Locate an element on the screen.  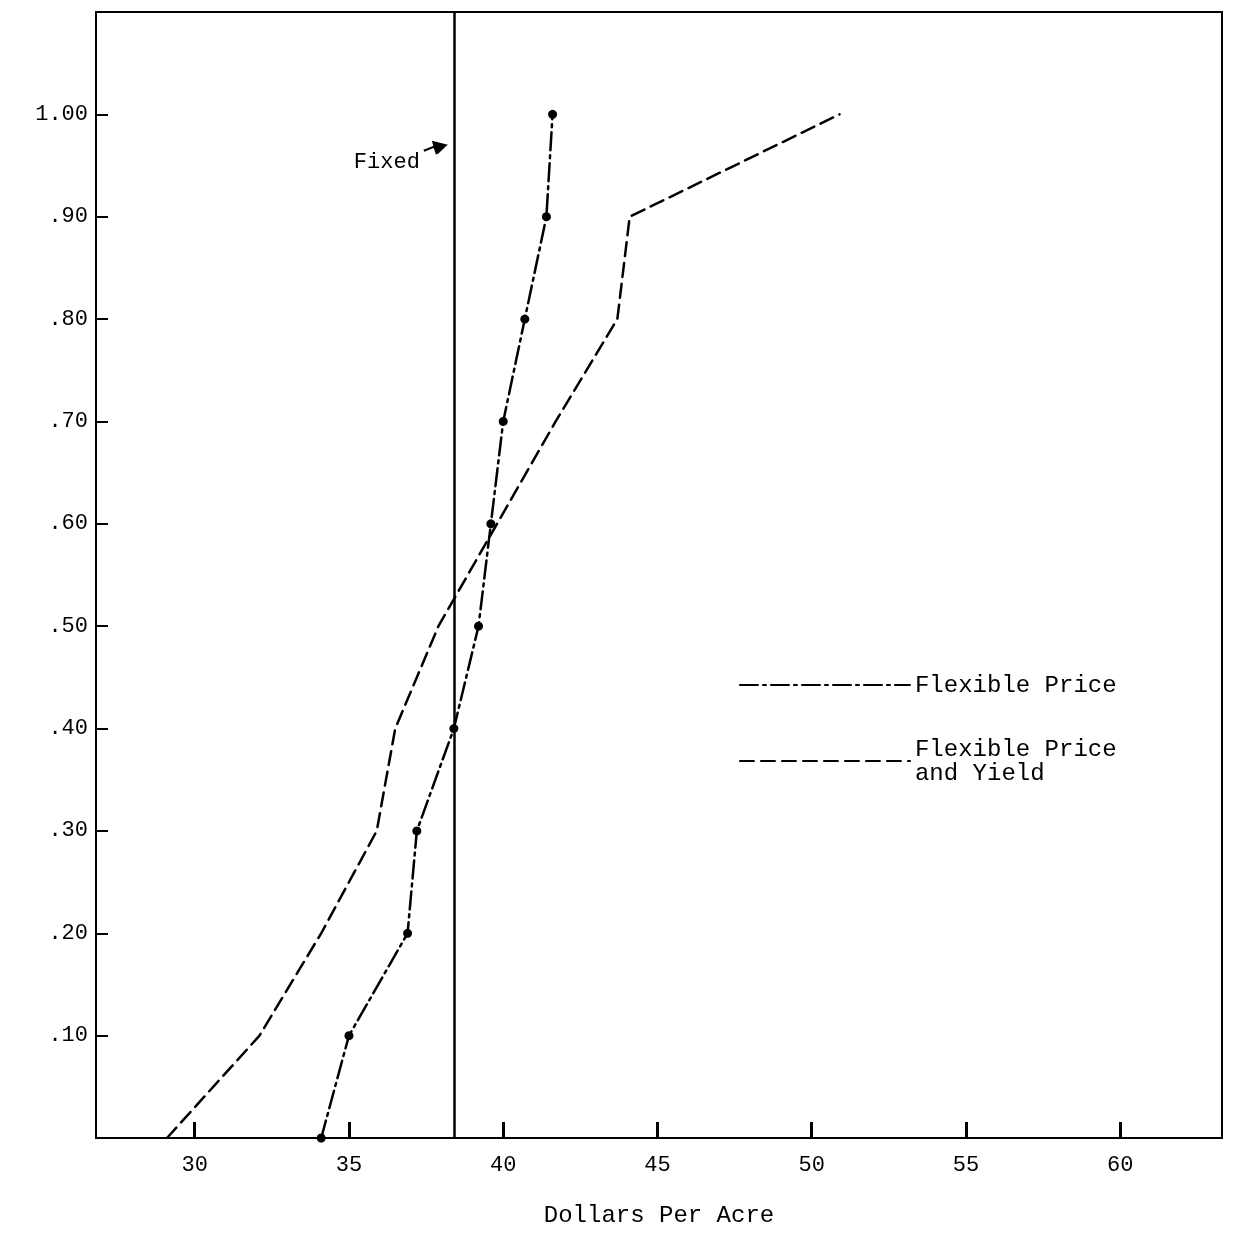
y-tick-label: .80 is located at coordinates (68, 319).